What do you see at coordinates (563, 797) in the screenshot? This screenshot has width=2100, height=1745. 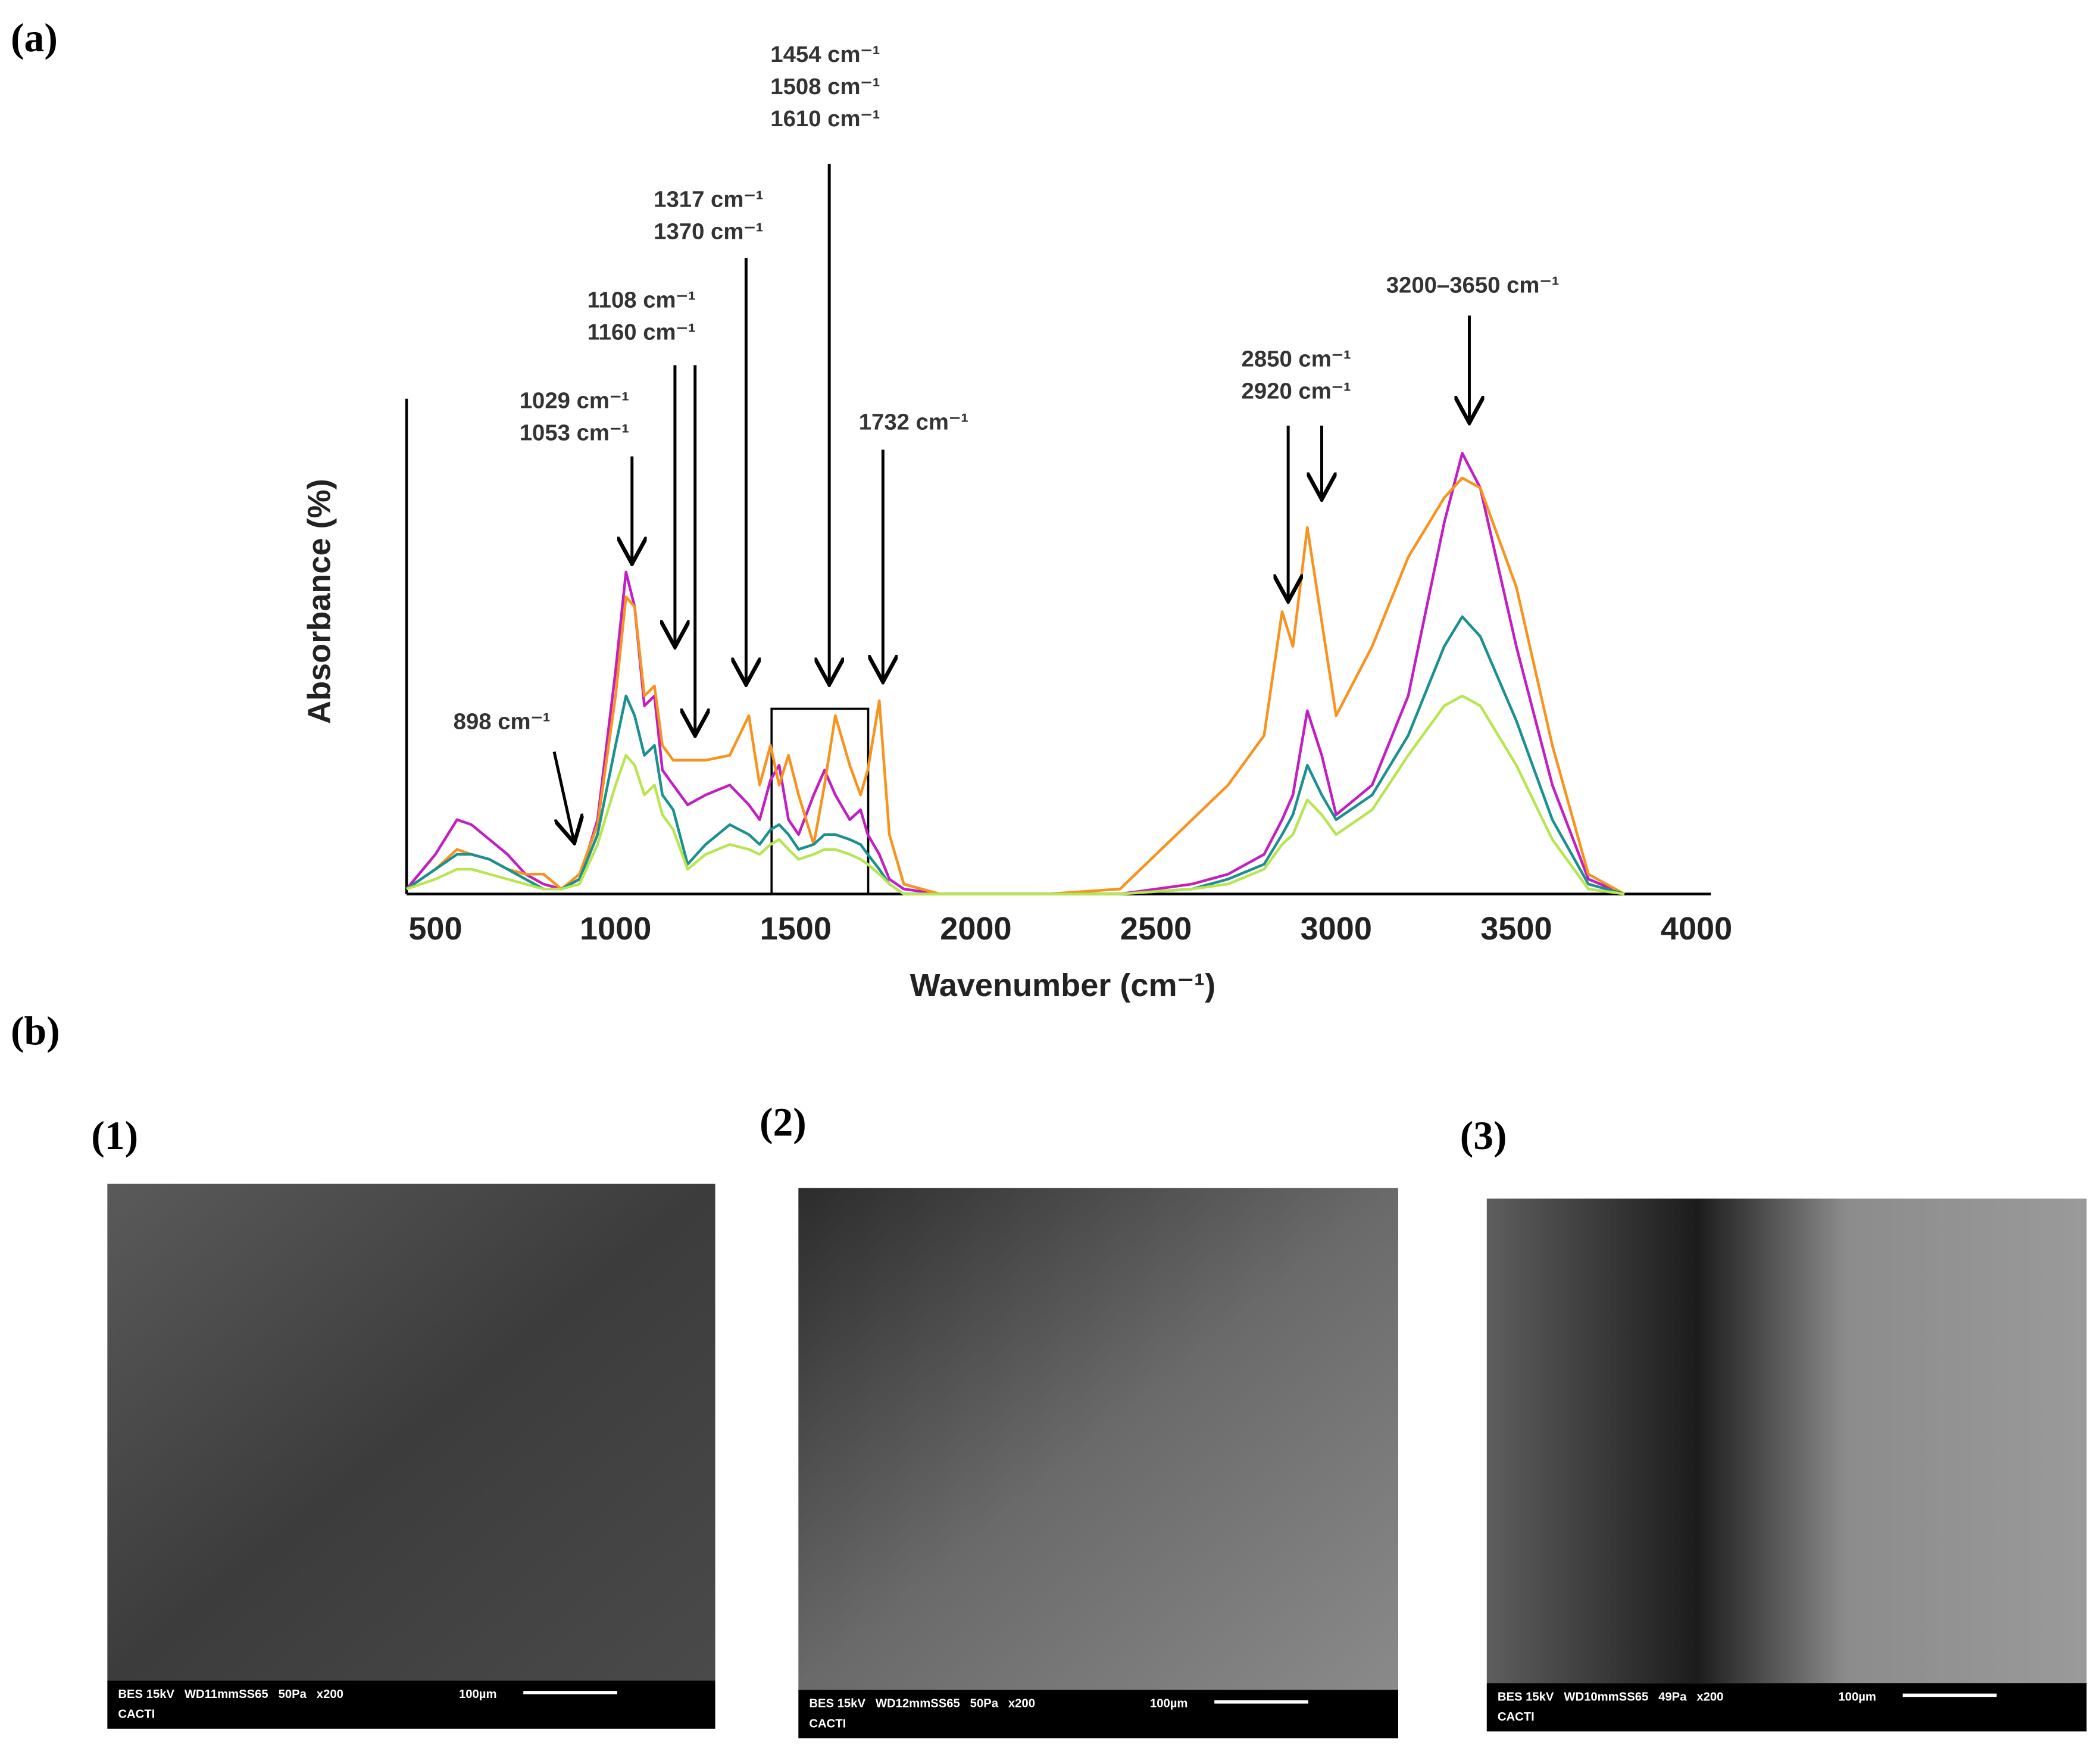 I see `annotation-arrow` at bounding box center [563, 797].